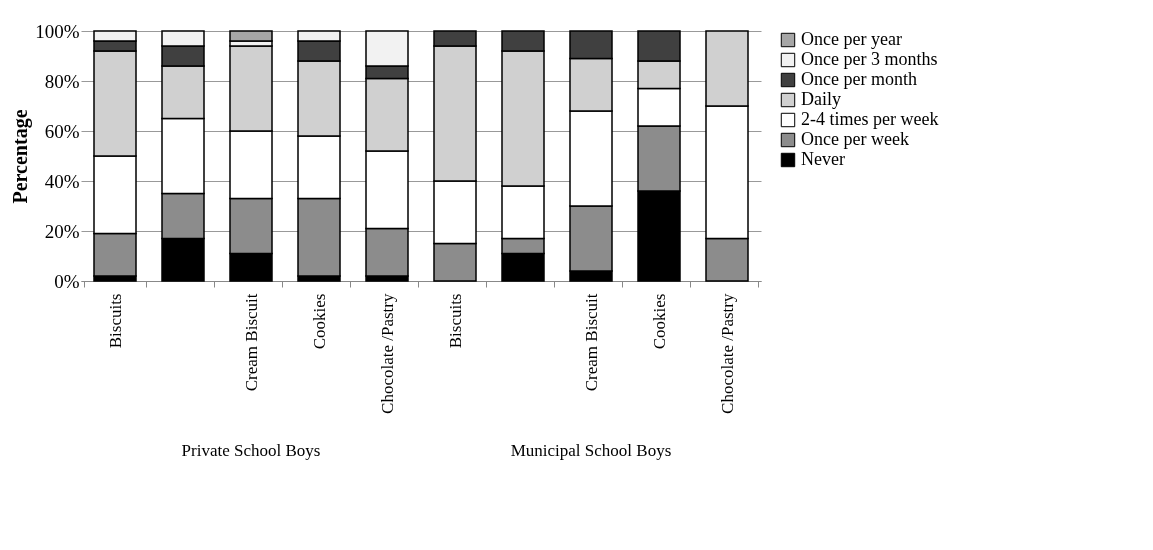 Image resolution: width=1153 pixels, height=550 pixels. What do you see at coordinates (855, 139) in the screenshot?
I see `legend-label: Once per week` at bounding box center [855, 139].